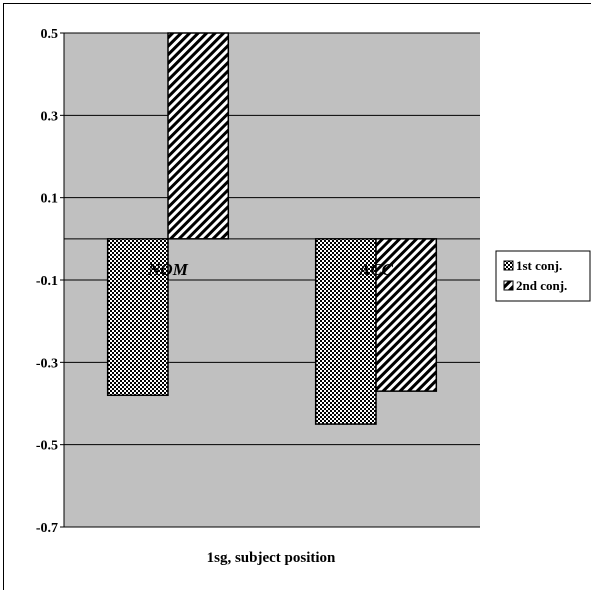 The image size is (594, 593). What do you see at coordinates (47, 281) in the screenshot?
I see `y-tick-label: -0.1` at bounding box center [47, 281].